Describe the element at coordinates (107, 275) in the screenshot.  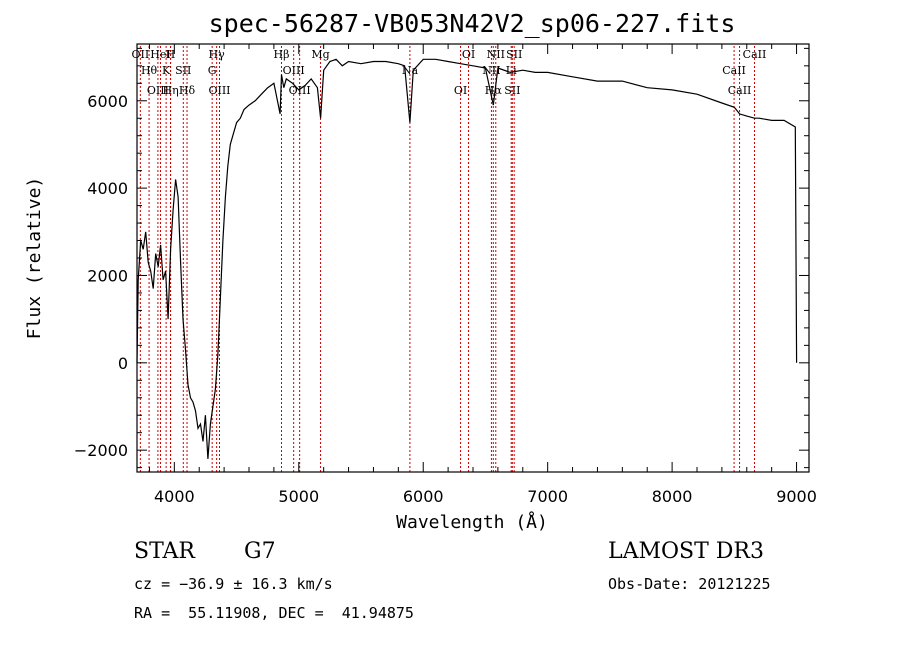
I see `y-tick-label: 2000` at that location.